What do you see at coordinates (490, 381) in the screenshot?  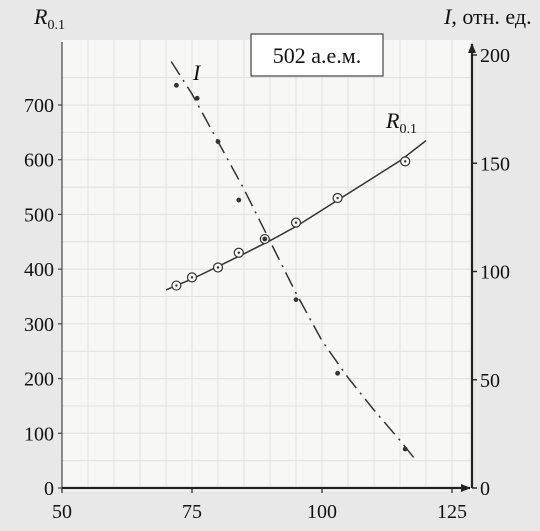 I see `y-right-tick-label: 50` at bounding box center [490, 381].